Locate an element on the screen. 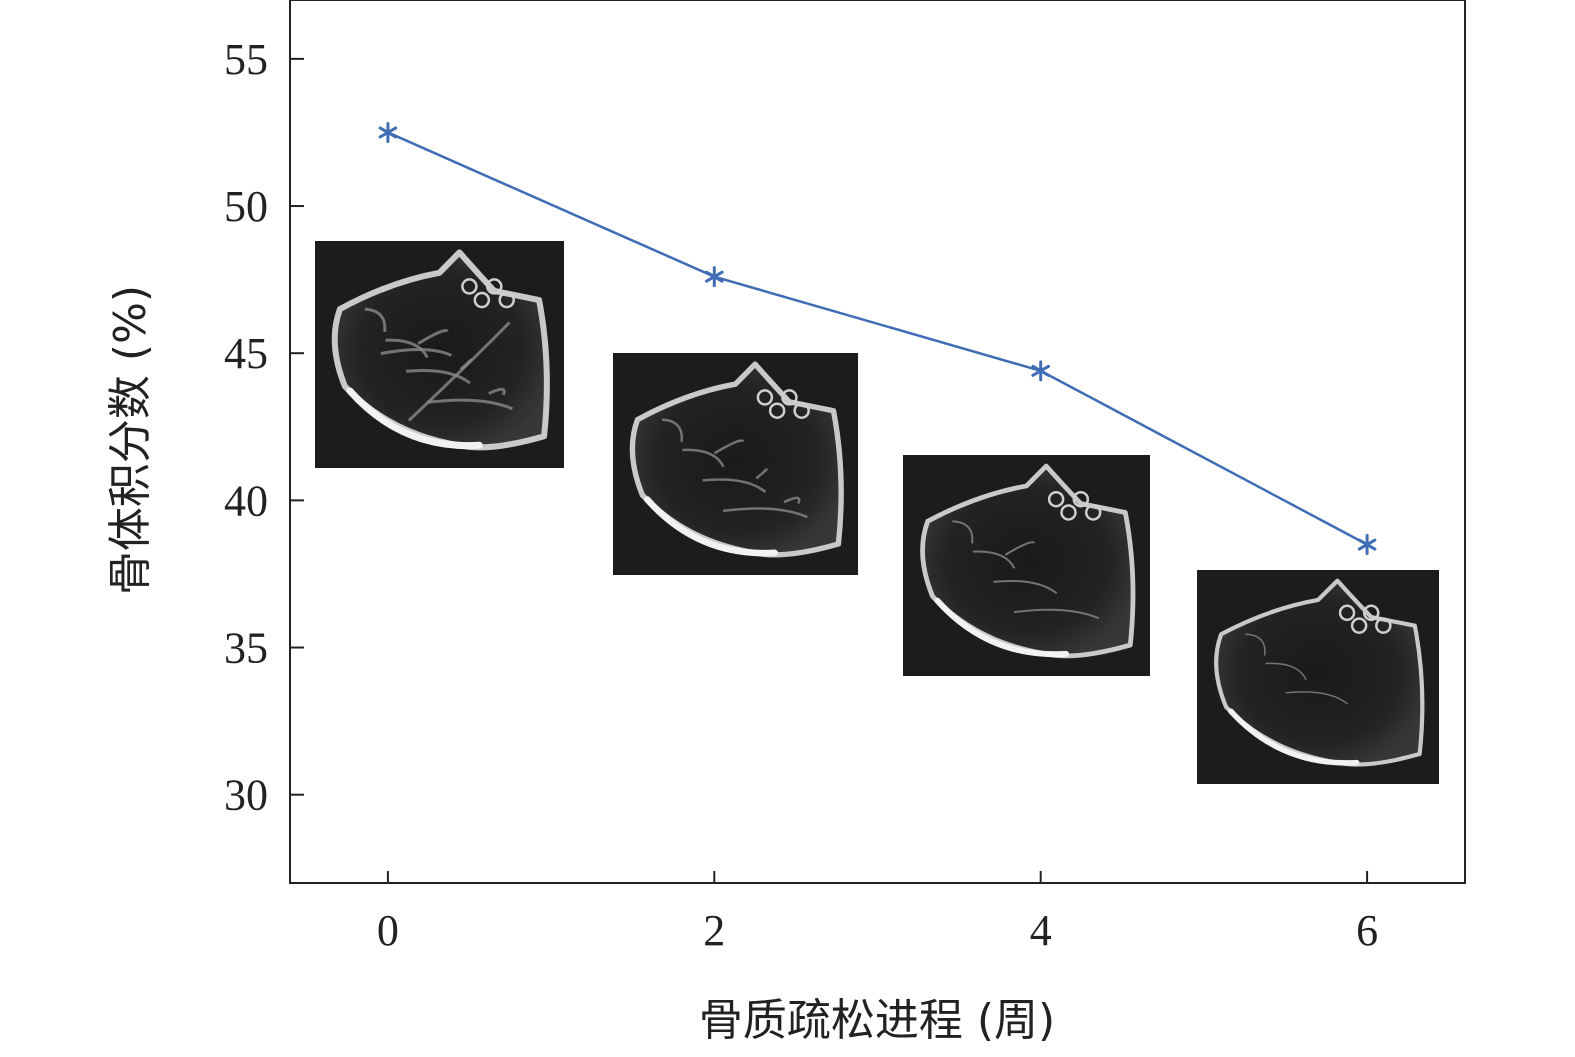  x-axis-title: 骨质疏松进程 (周) is located at coordinates (877, 1020).